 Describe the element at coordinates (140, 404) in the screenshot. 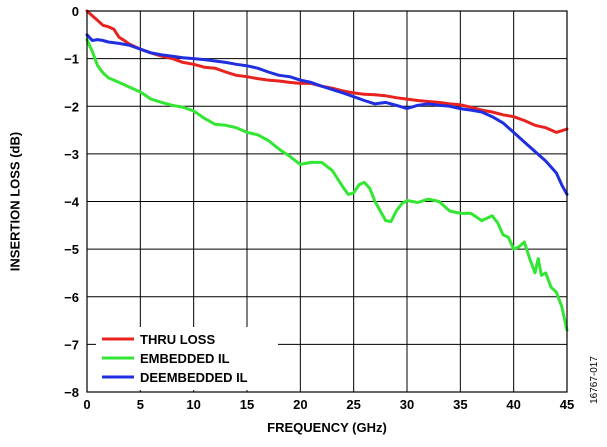

I see `x-tick-label: 5` at that location.